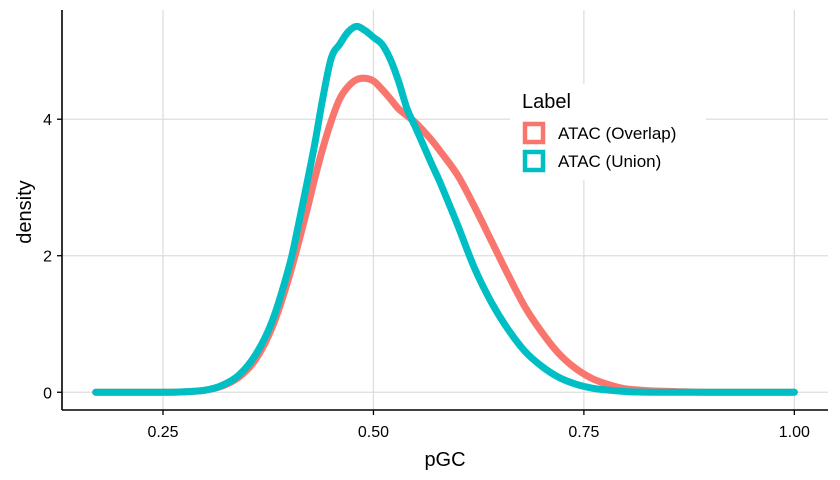 Image resolution: width=840 pixels, height=480 pixels. Describe the element at coordinates (25, 211) in the screenshot. I see `y-axis-title: density` at that location.